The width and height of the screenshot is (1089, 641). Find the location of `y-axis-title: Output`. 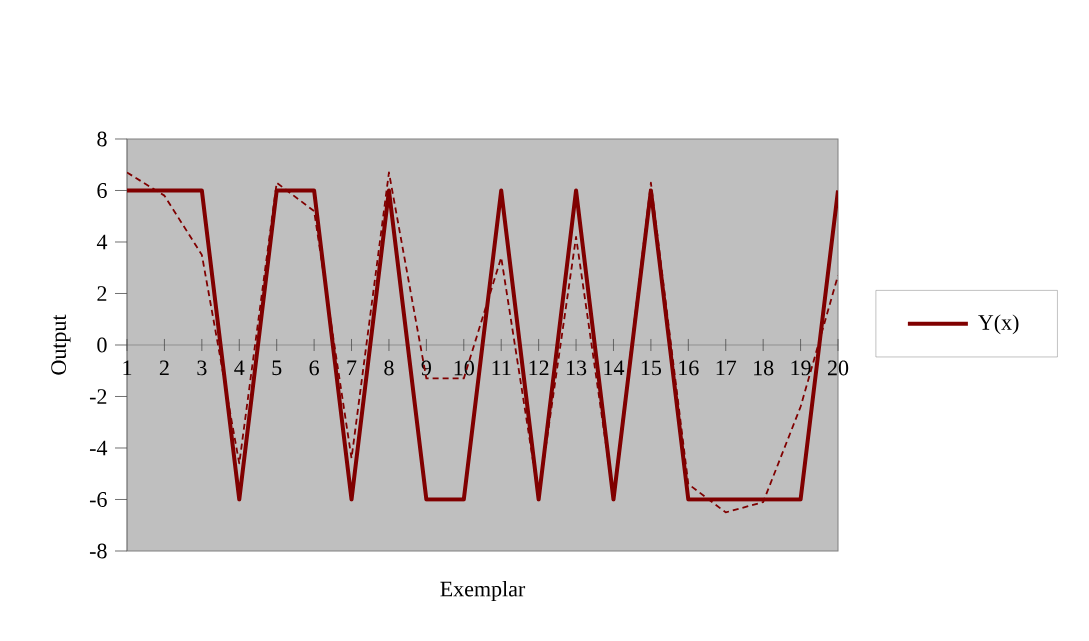

y-axis-title: Output is located at coordinates (61, 344).